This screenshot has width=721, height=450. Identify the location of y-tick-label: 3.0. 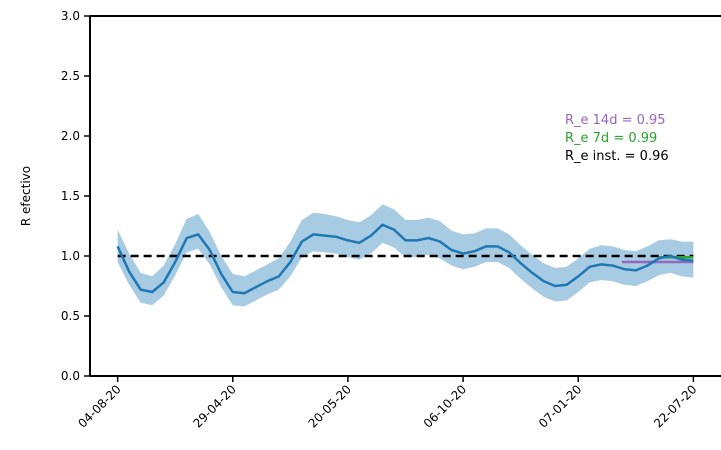
(70, 16).